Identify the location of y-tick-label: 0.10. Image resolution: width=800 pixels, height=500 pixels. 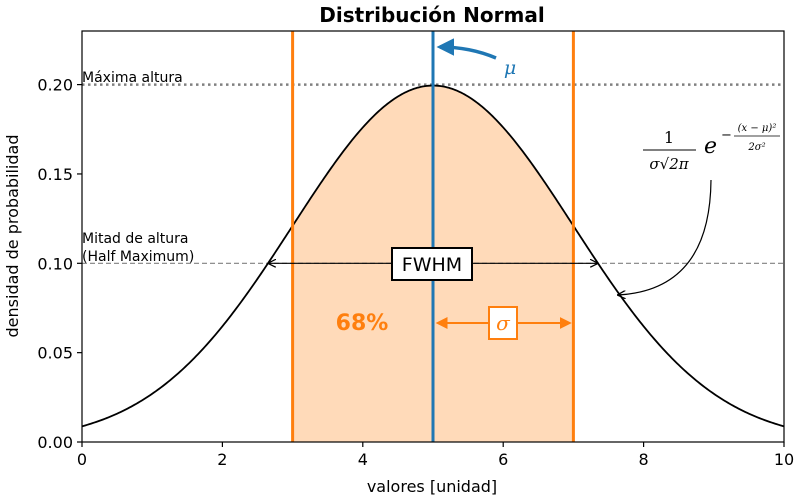
(55, 263).